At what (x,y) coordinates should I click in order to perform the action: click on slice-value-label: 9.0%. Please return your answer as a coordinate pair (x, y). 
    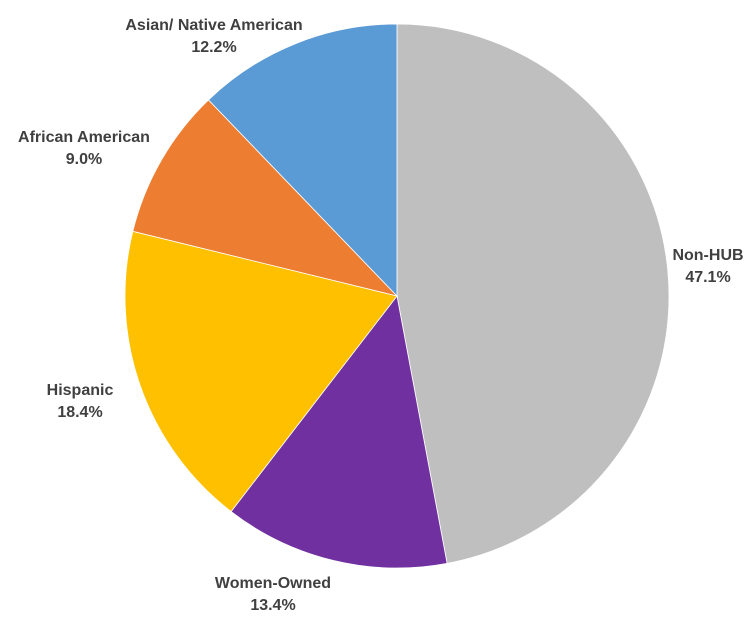
    Looking at the image, I should click on (84, 159).